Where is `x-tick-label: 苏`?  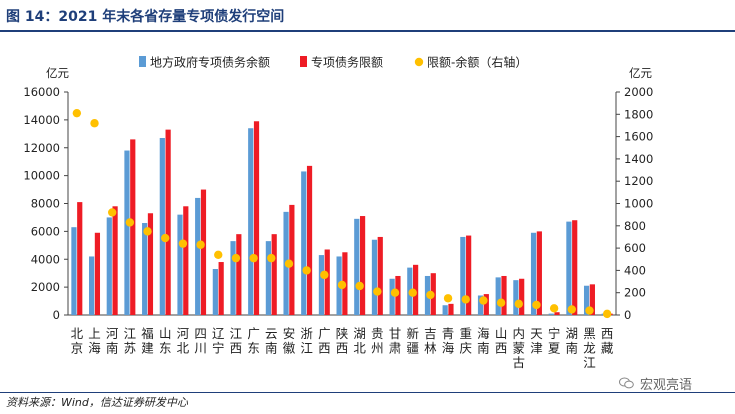
x-tick-label: 苏 is located at coordinates (130, 348).